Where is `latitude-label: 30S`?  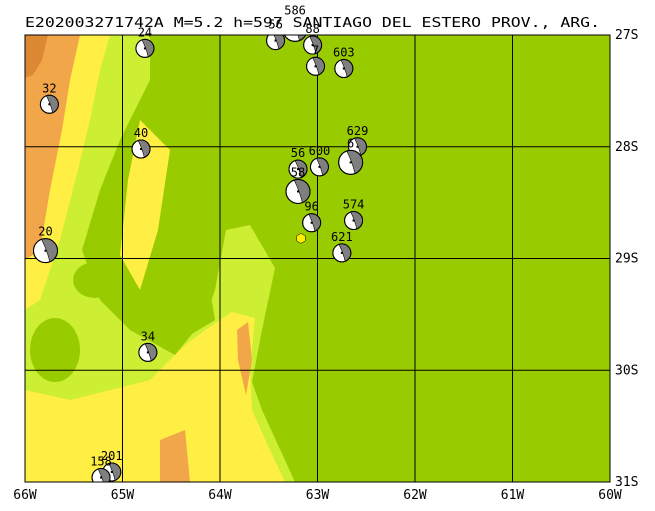
latitude-label: 30S is located at coordinates (626, 370).